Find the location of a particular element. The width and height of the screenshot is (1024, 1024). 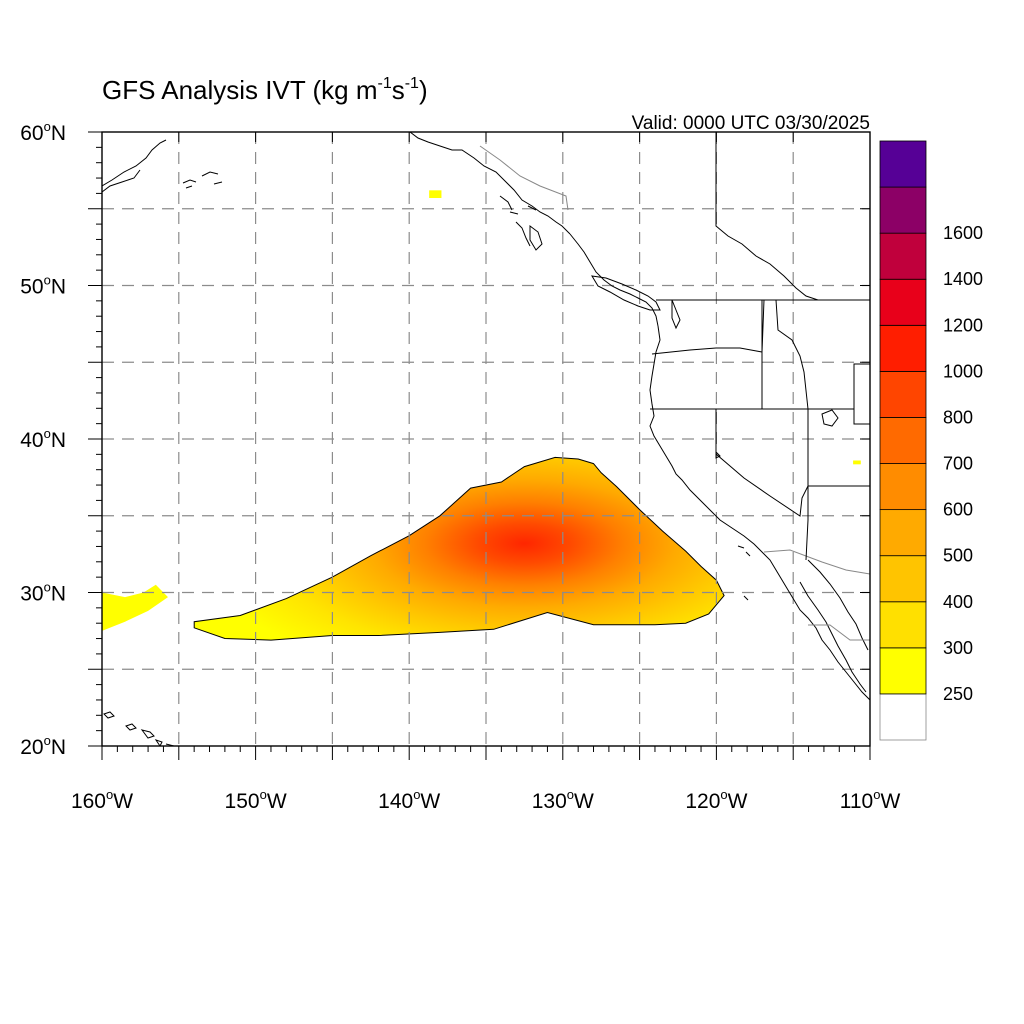

idaho-montana-border is located at coordinates (792, 354).